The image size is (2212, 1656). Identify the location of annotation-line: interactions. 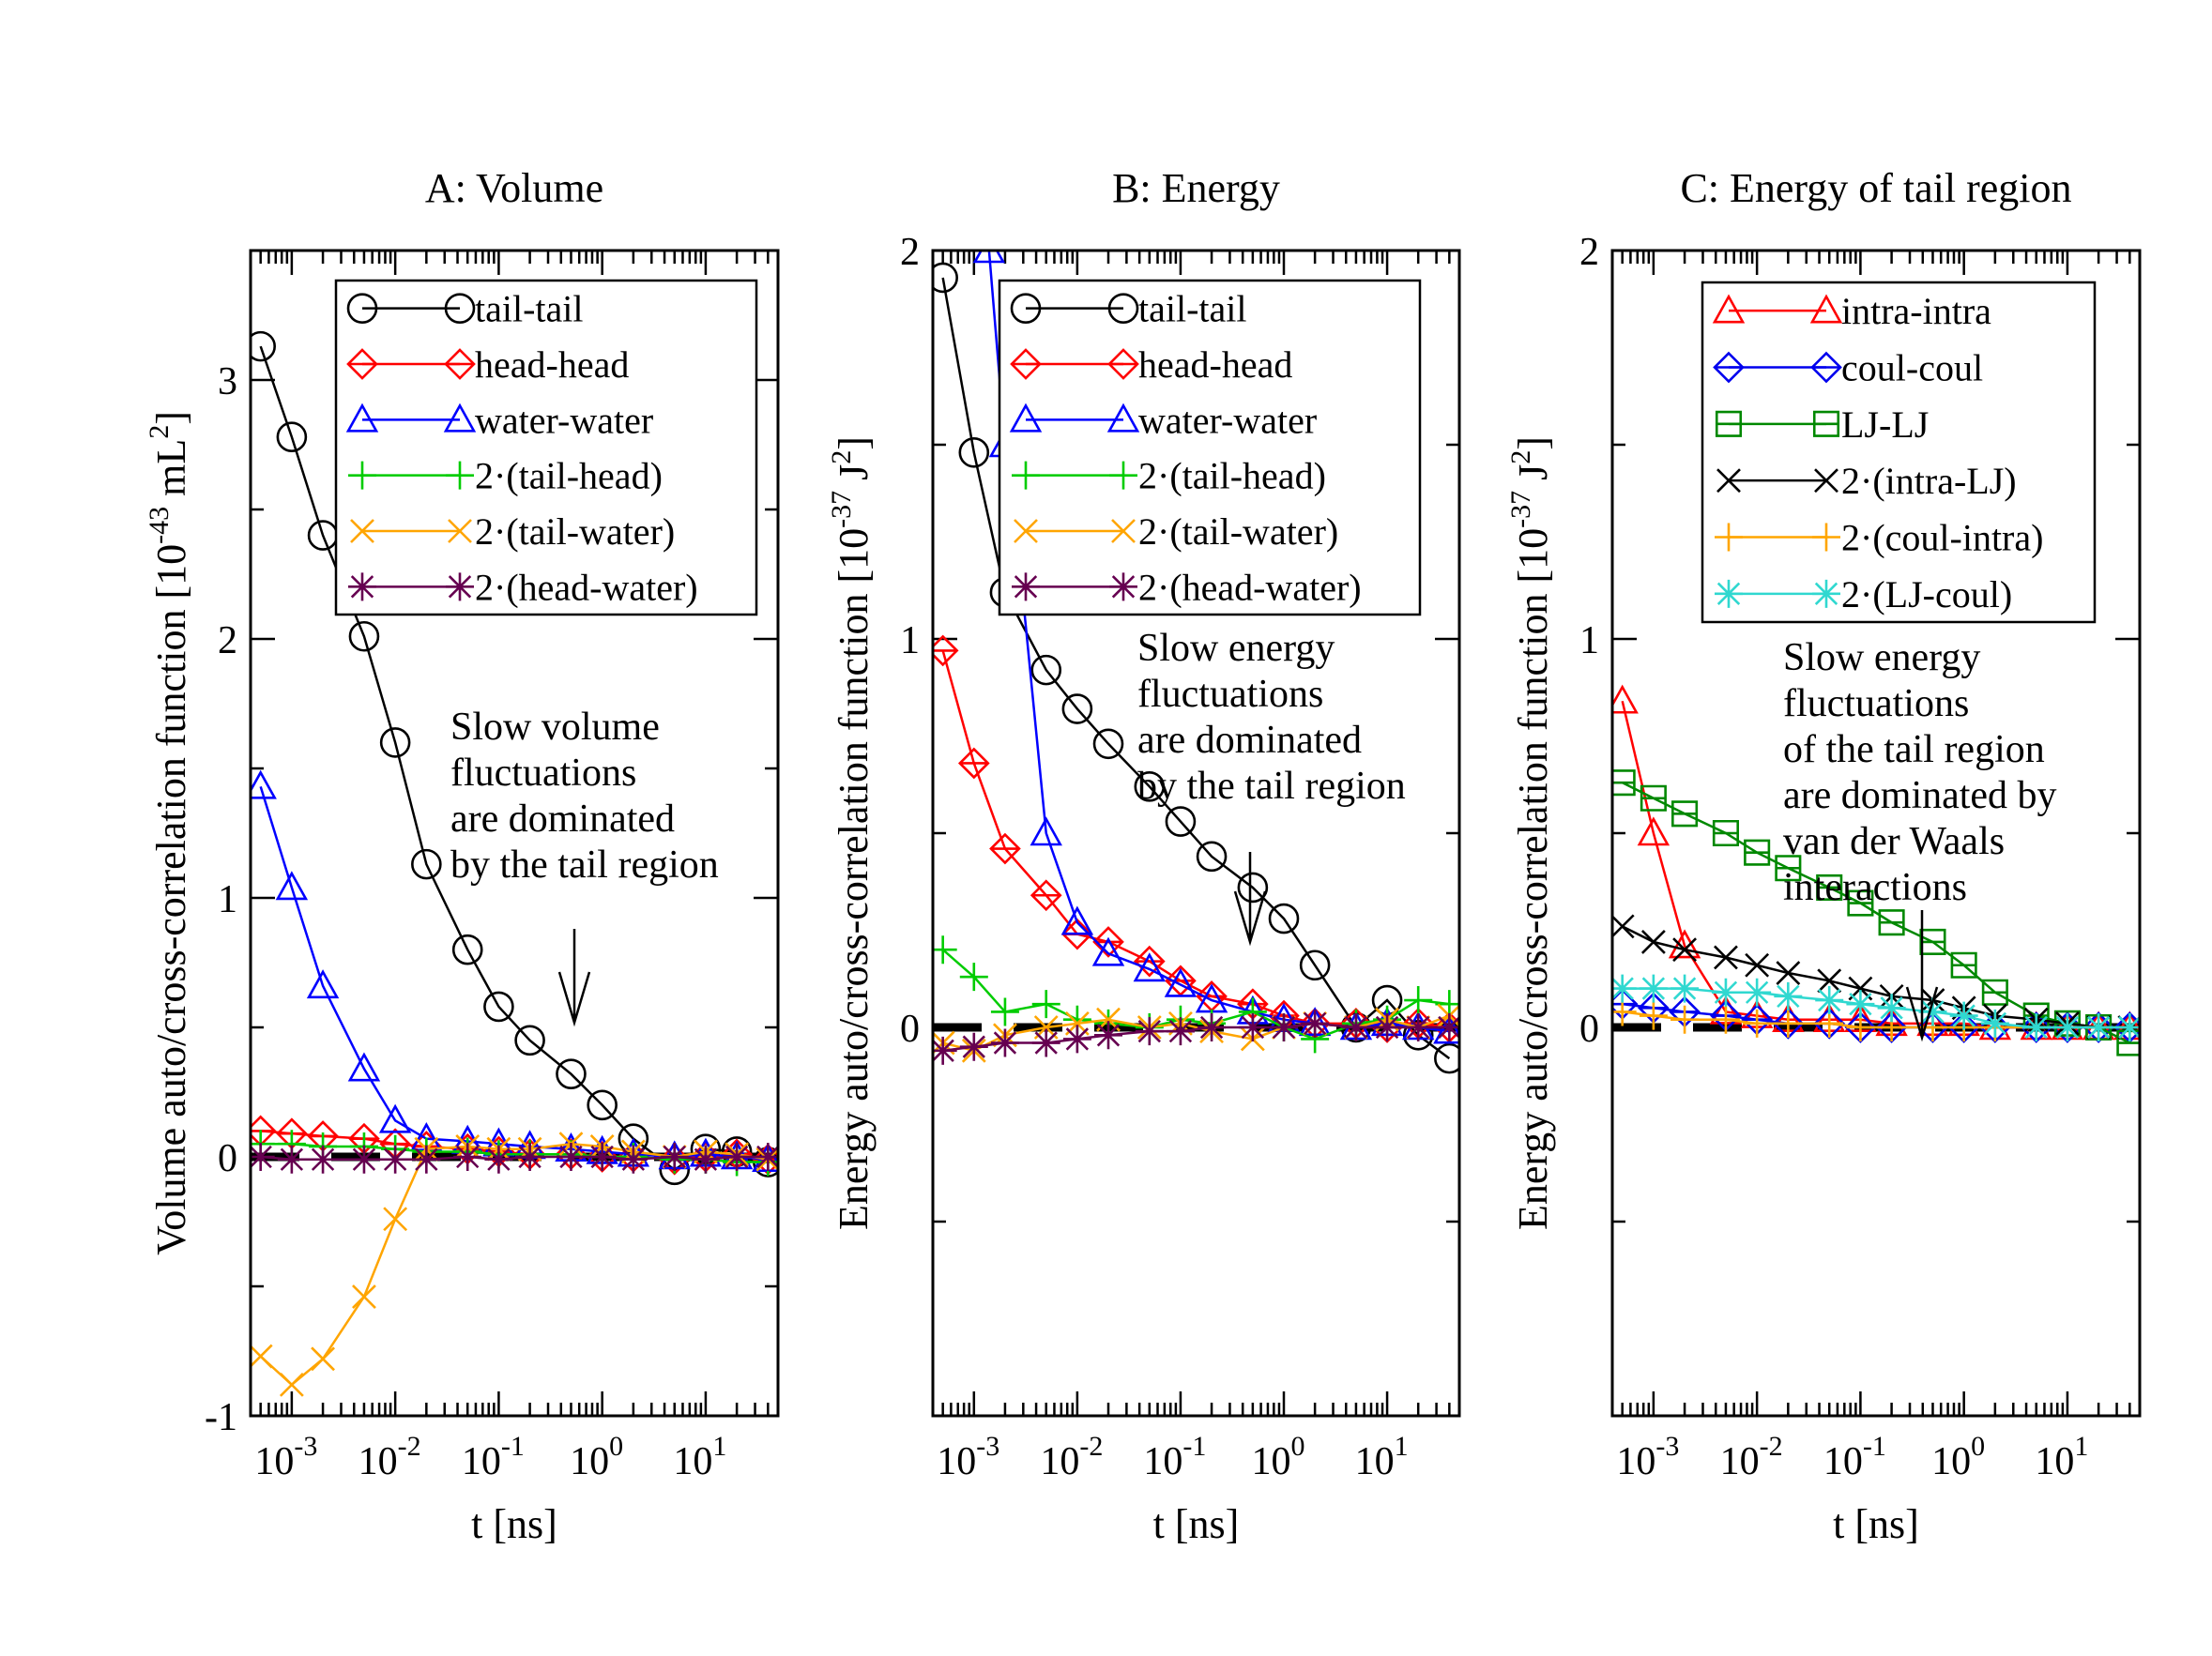
(1875, 887).